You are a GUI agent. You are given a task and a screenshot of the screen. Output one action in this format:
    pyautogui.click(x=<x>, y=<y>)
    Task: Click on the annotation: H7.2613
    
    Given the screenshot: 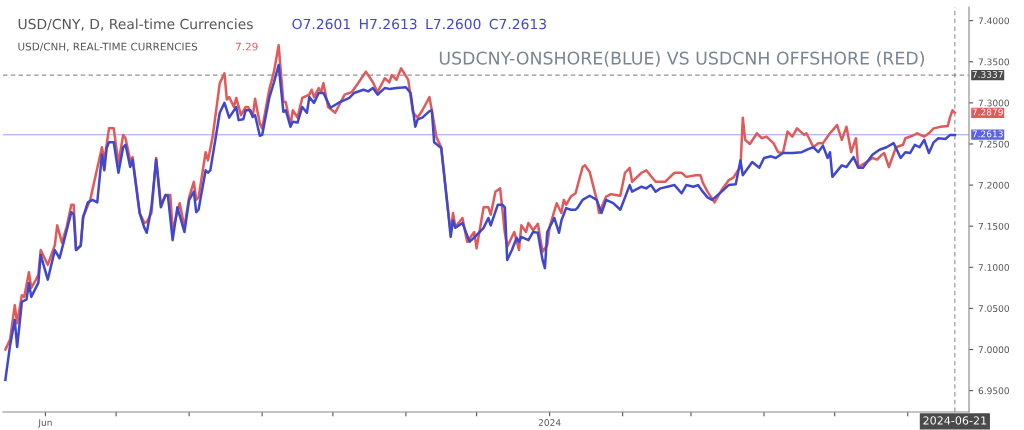 What is the action you would take?
    pyautogui.click(x=388, y=24)
    